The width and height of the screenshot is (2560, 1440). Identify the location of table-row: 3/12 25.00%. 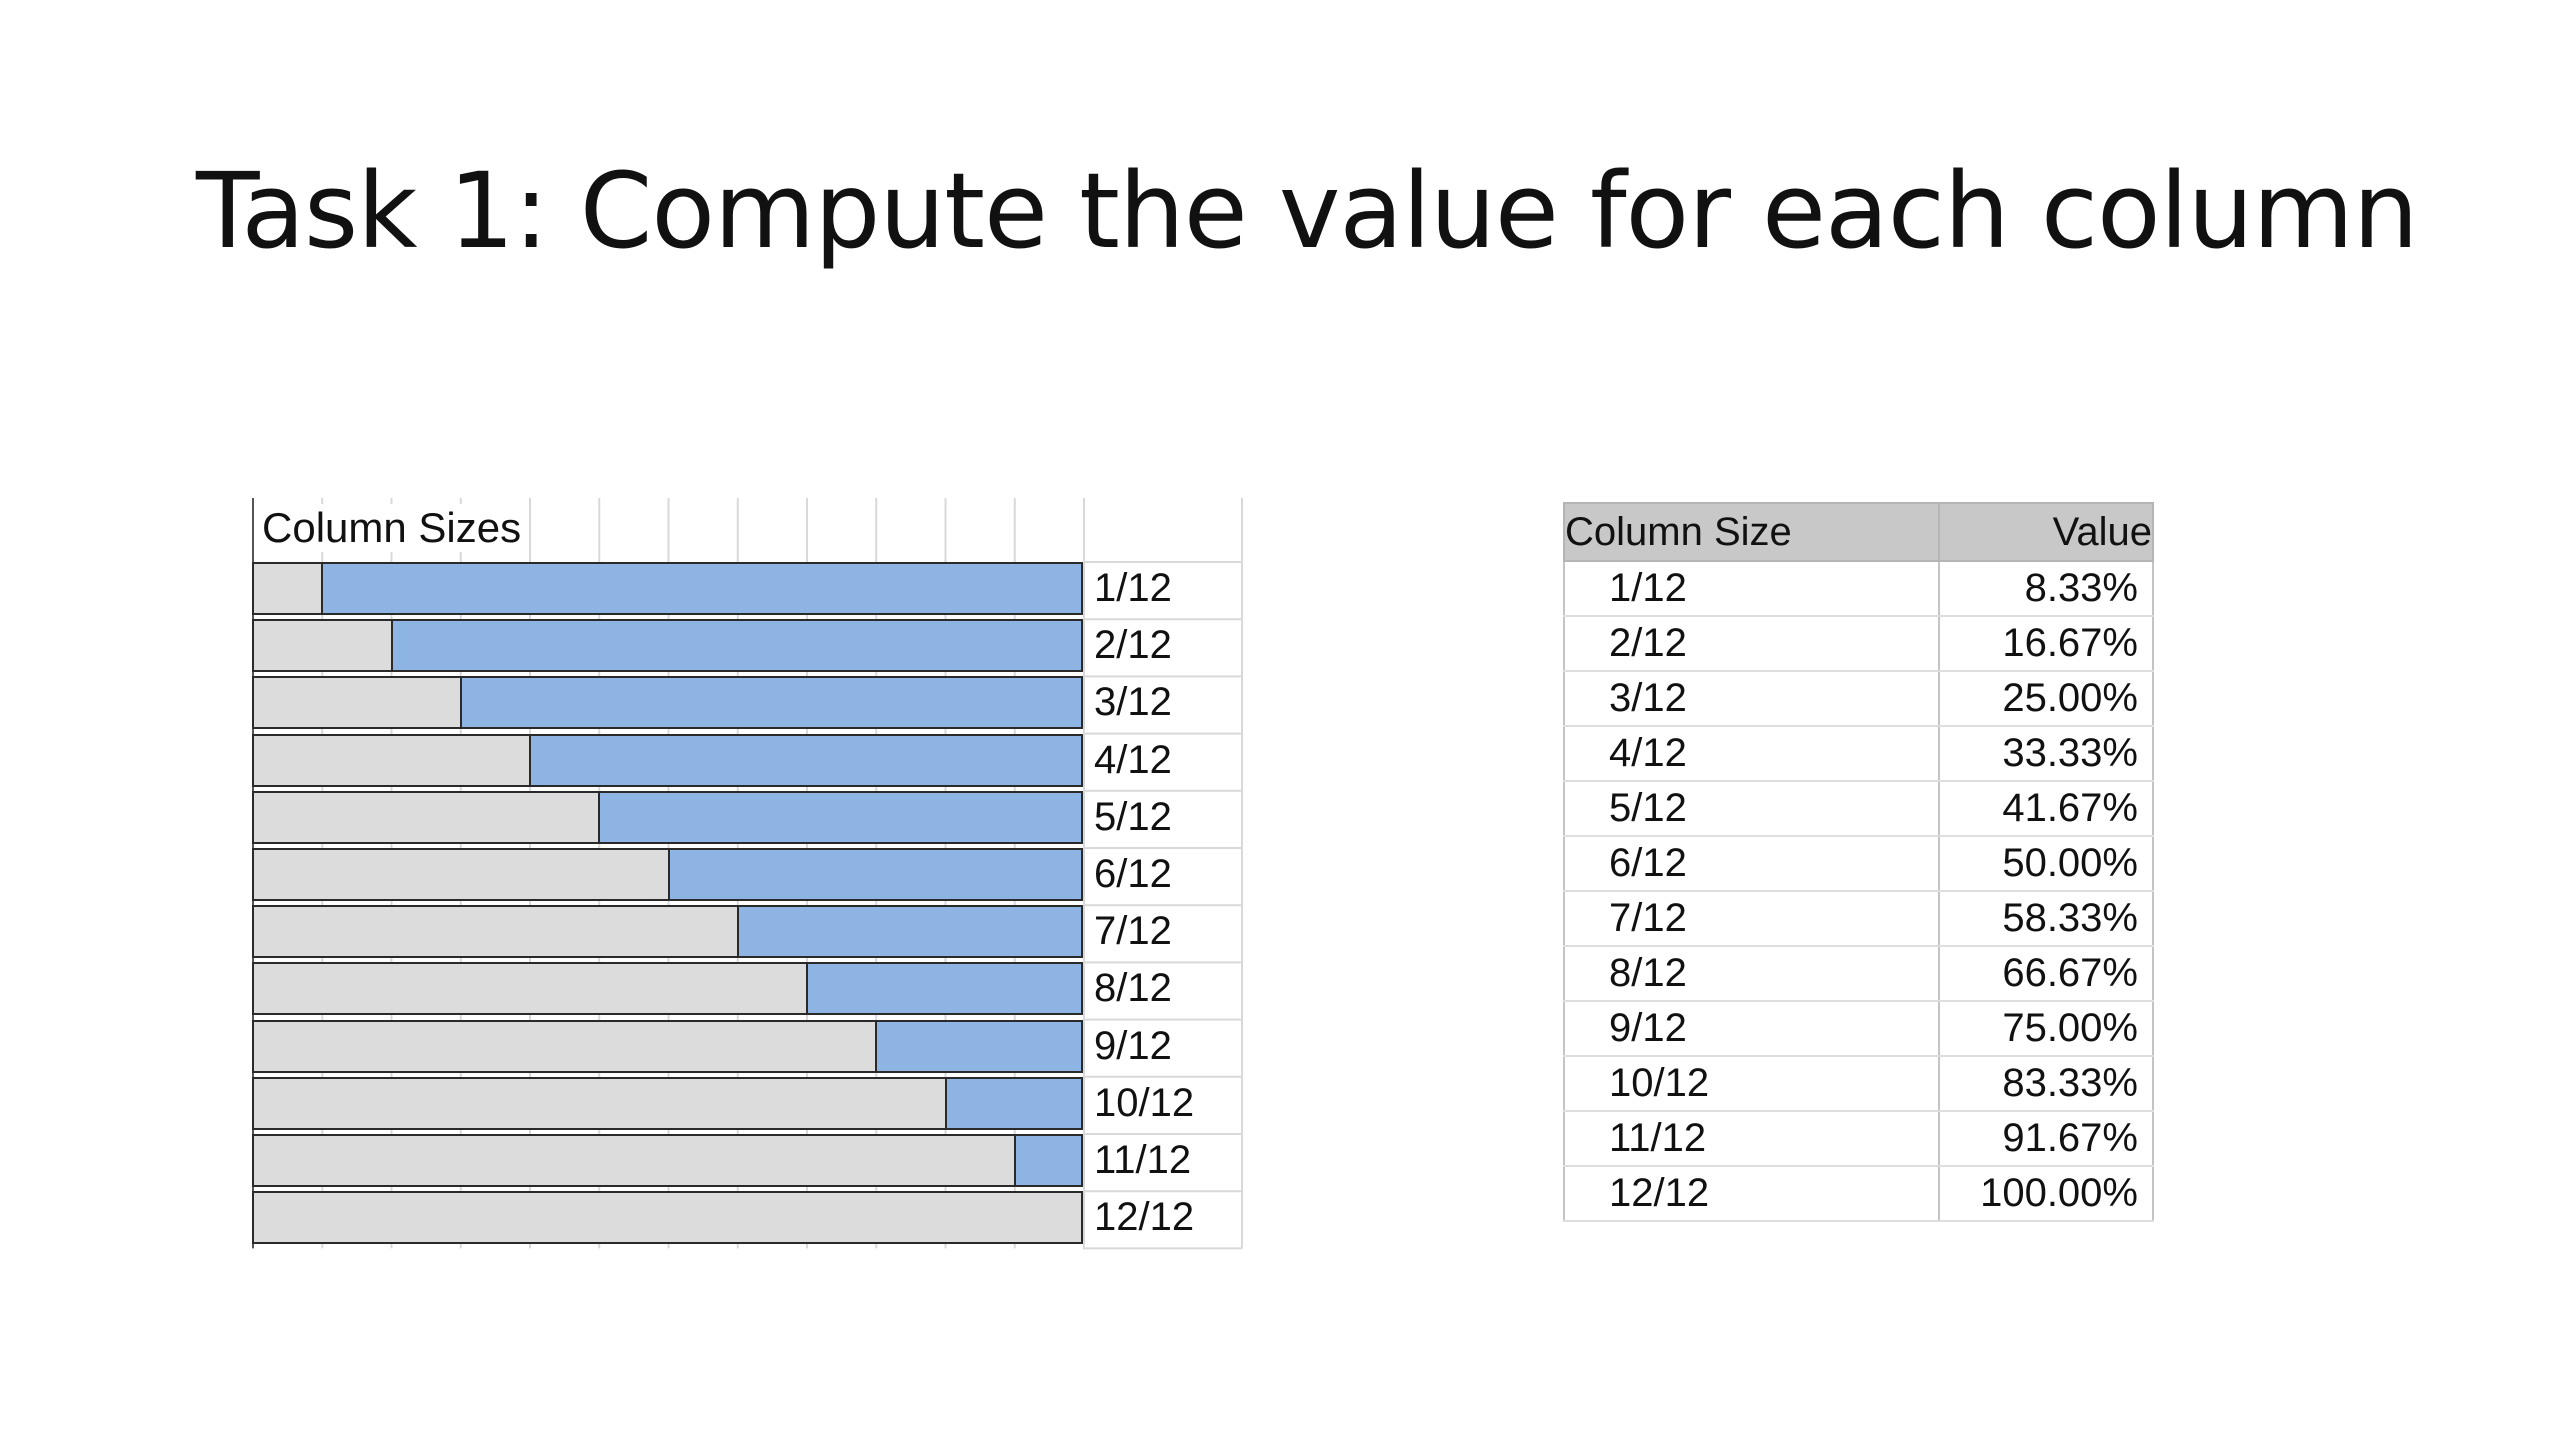
(1858, 699).